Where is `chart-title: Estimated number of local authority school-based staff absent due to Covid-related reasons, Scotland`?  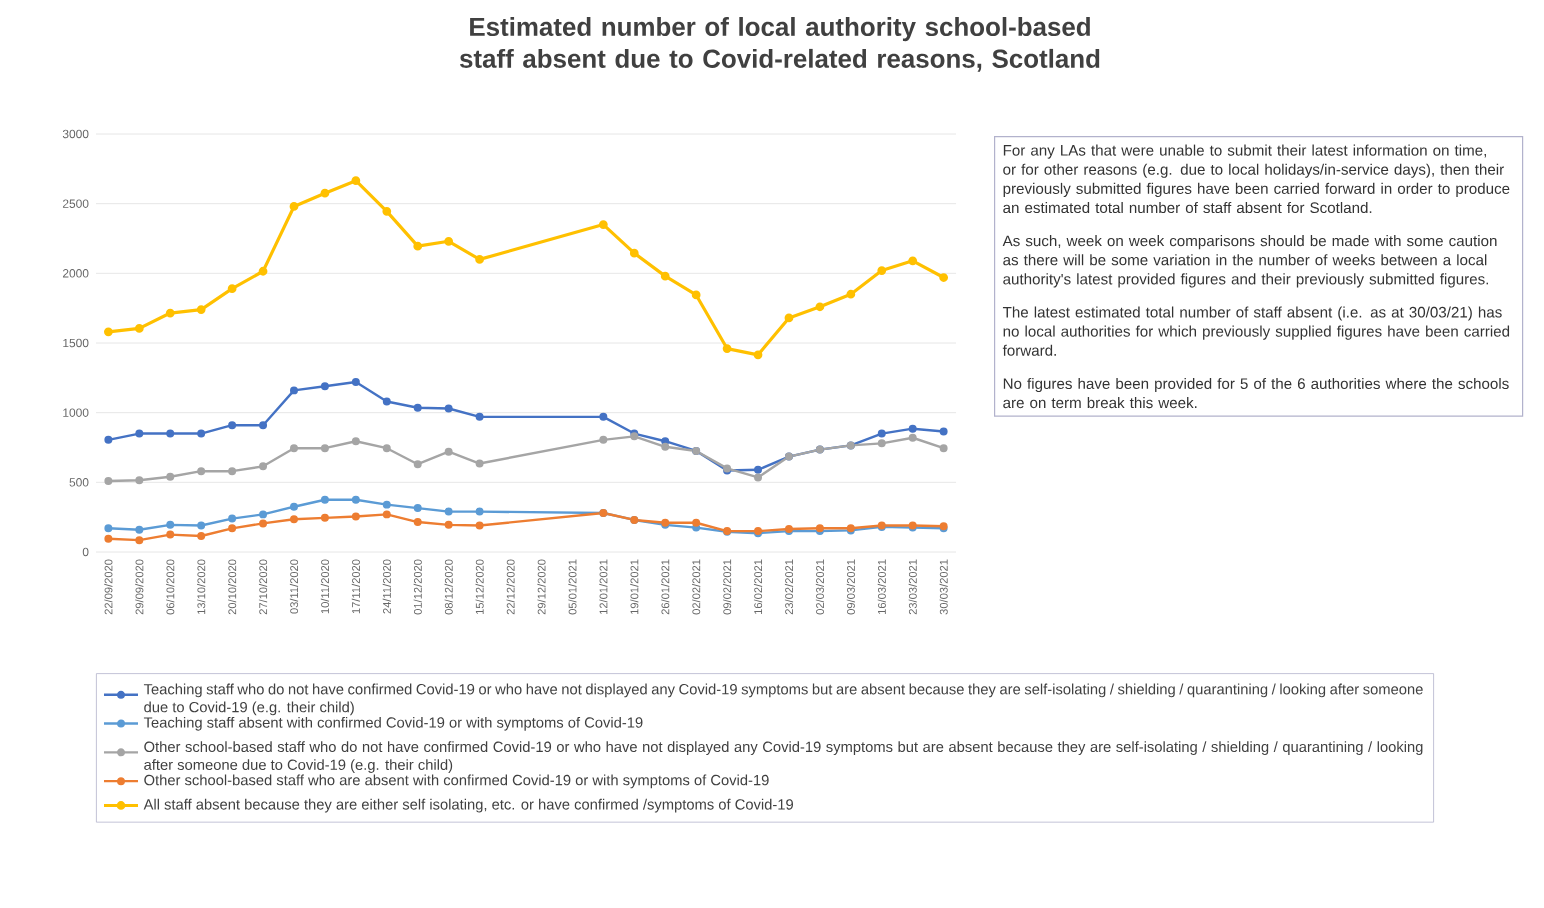 chart-title: Estimated number of local authority school-based staff absent due to Covid-related reasons, Scotland is located at coordinates (779, 44).